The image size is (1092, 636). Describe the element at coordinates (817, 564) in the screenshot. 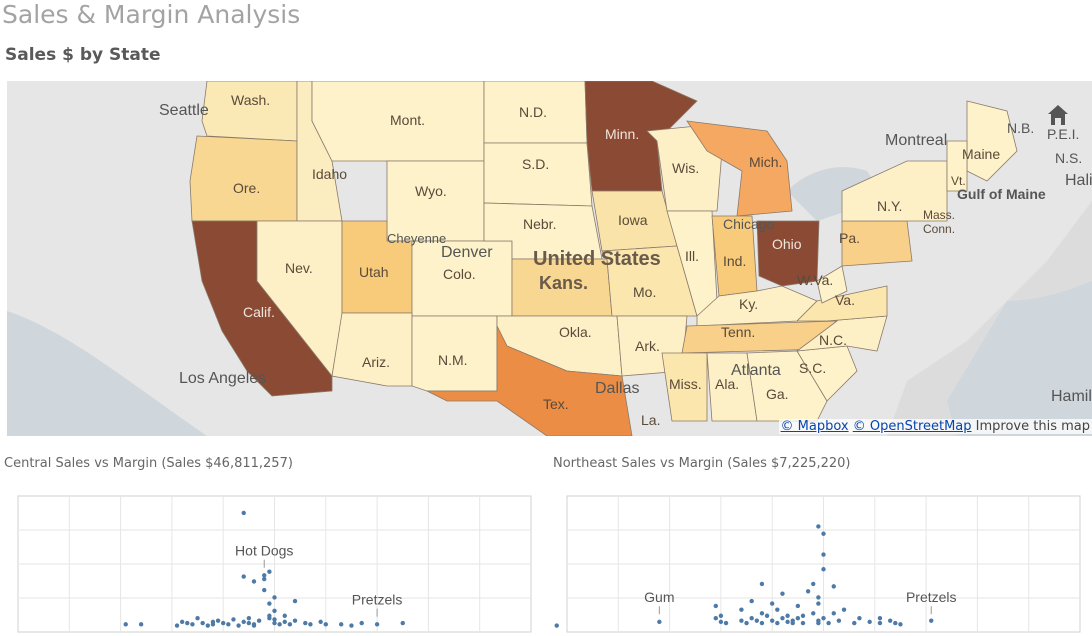

I see `northeast-scatter-chart: Gum Pretzels` at that location.